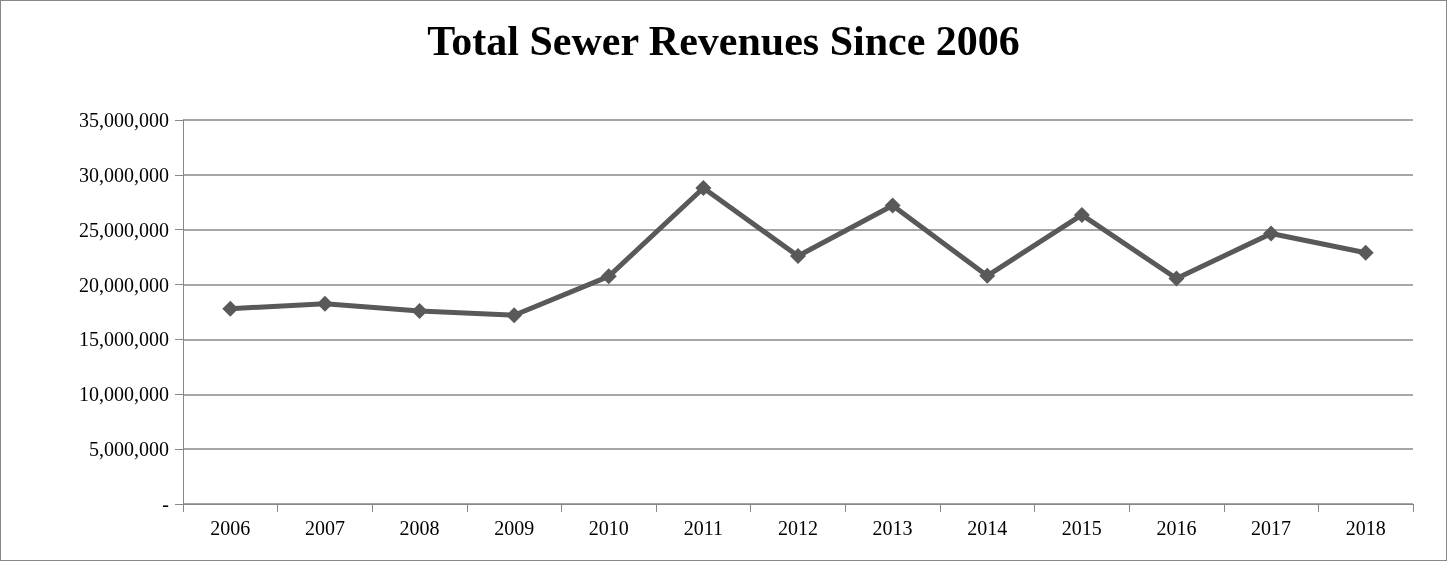 This screenshot has width=1447, height=561. Describe the element at coordinates (230, 528) in the screenshot. I see `x-tick-label: 2006` at that location.